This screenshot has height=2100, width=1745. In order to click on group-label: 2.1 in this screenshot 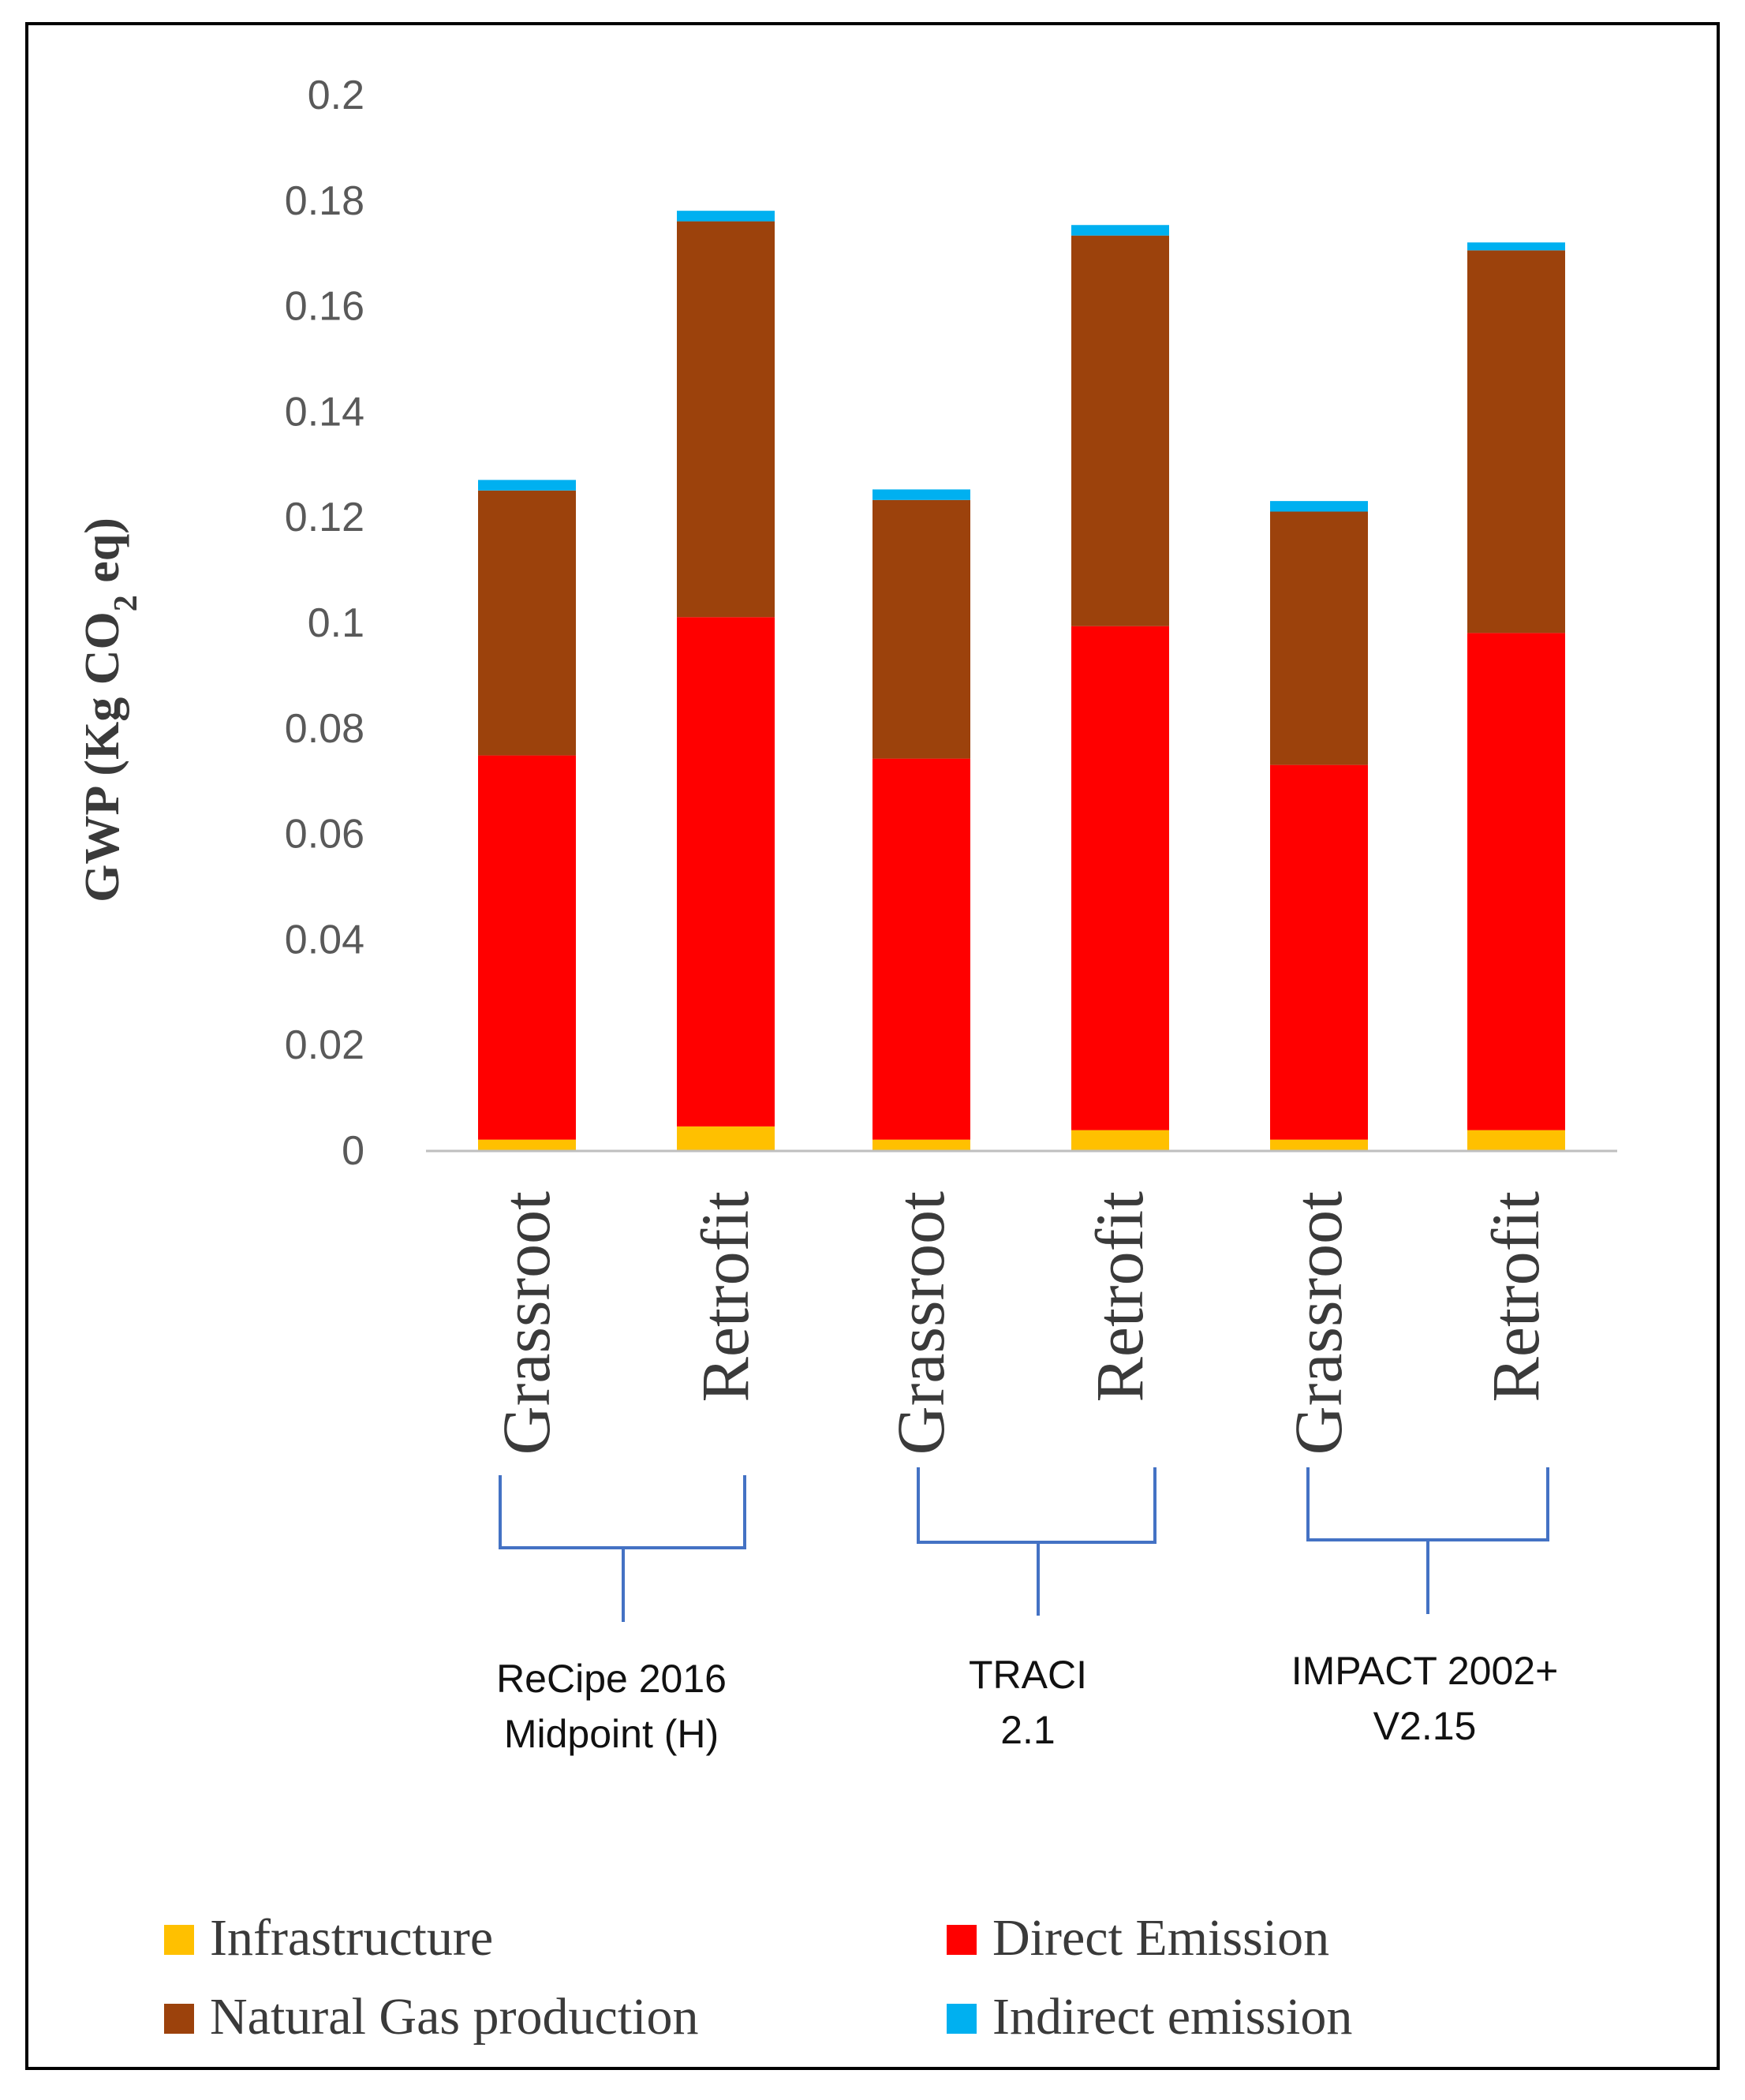, I will do `click(1028, 1730)`.